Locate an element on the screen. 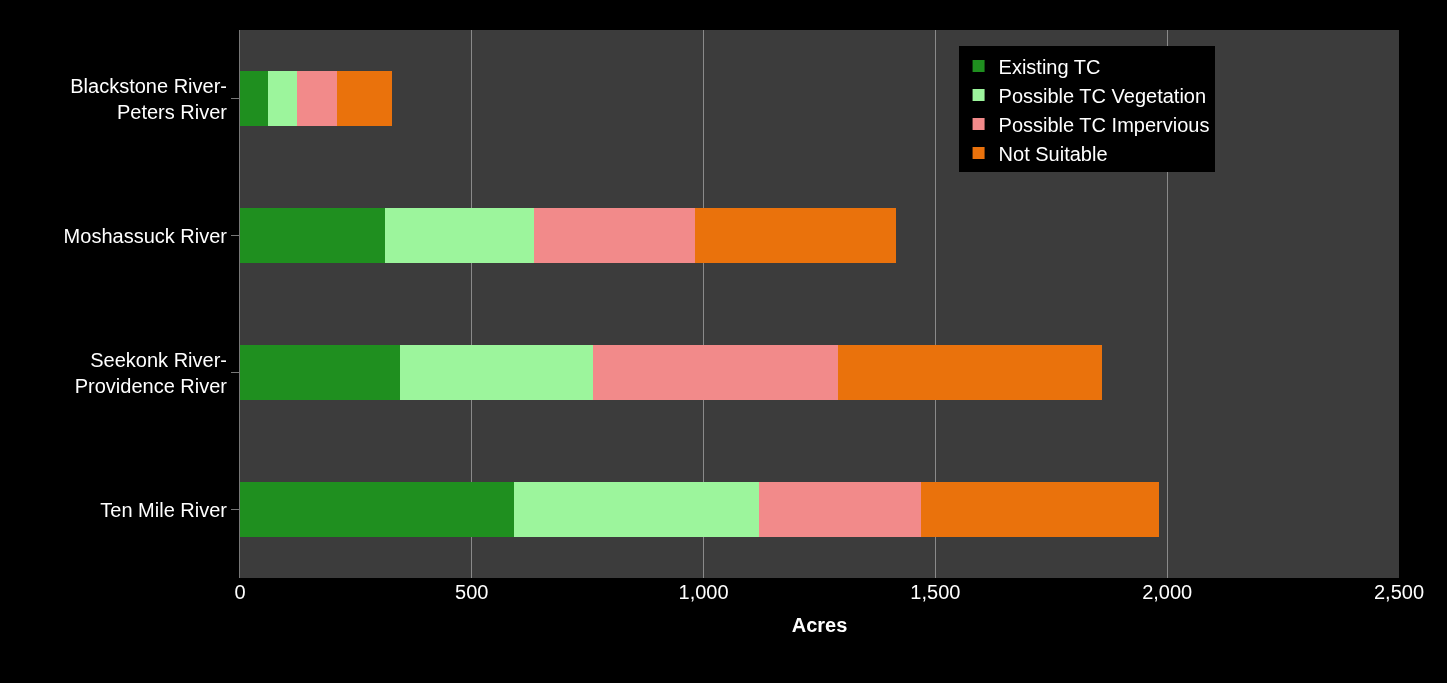 Image resolution: width=1447 pixels, height=683 pixels. legend-label: Possible TC Impervious is located at coordinates (1104, 124).